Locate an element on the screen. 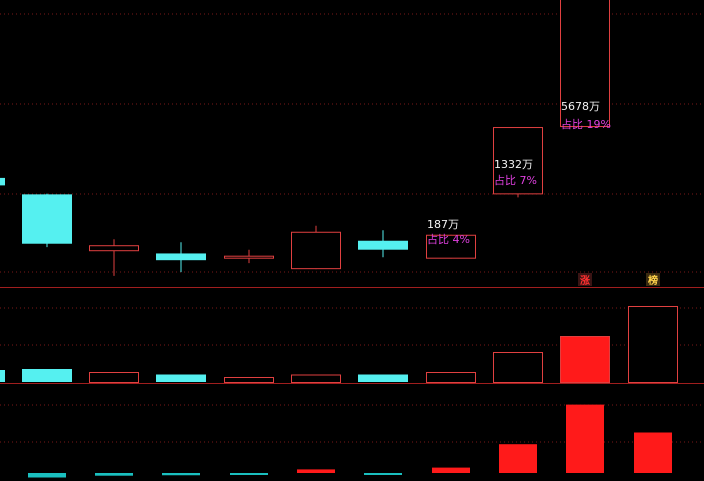 The image size is (704, 481). badge-label: 榜 is located at coordinates (653, 280).